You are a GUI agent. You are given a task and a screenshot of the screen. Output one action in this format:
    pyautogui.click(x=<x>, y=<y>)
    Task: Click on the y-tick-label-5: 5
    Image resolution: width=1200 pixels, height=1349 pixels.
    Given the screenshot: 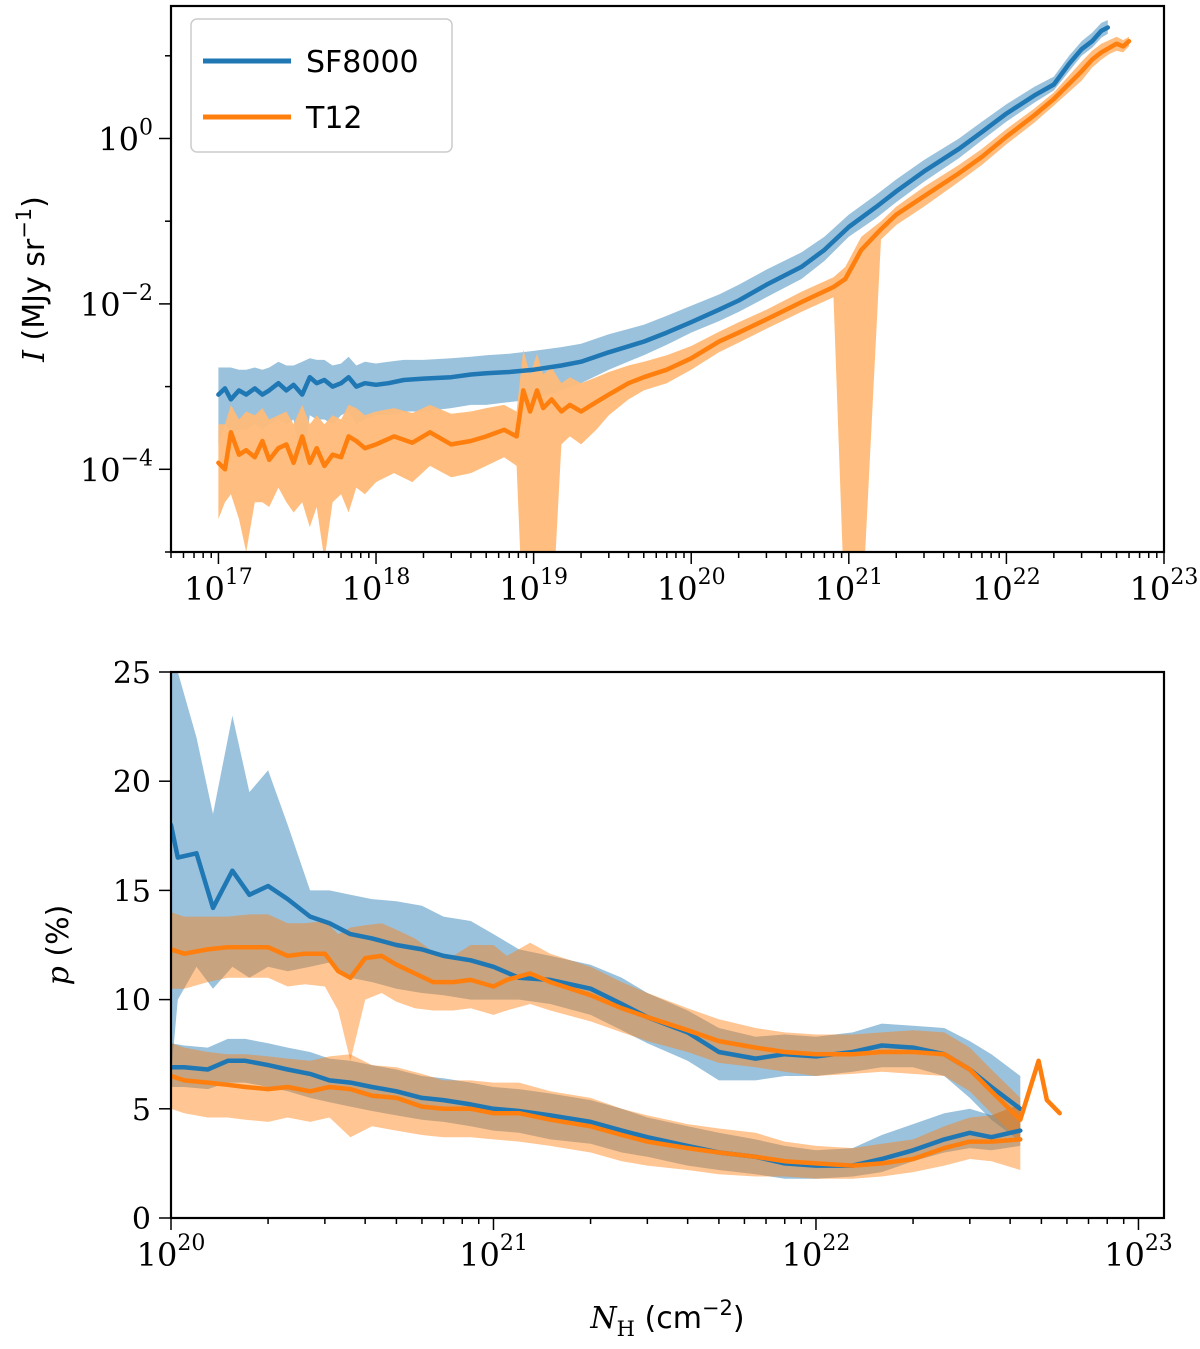 What is the action you would take?
    pyautogui.click(x=141, y=1110)
    